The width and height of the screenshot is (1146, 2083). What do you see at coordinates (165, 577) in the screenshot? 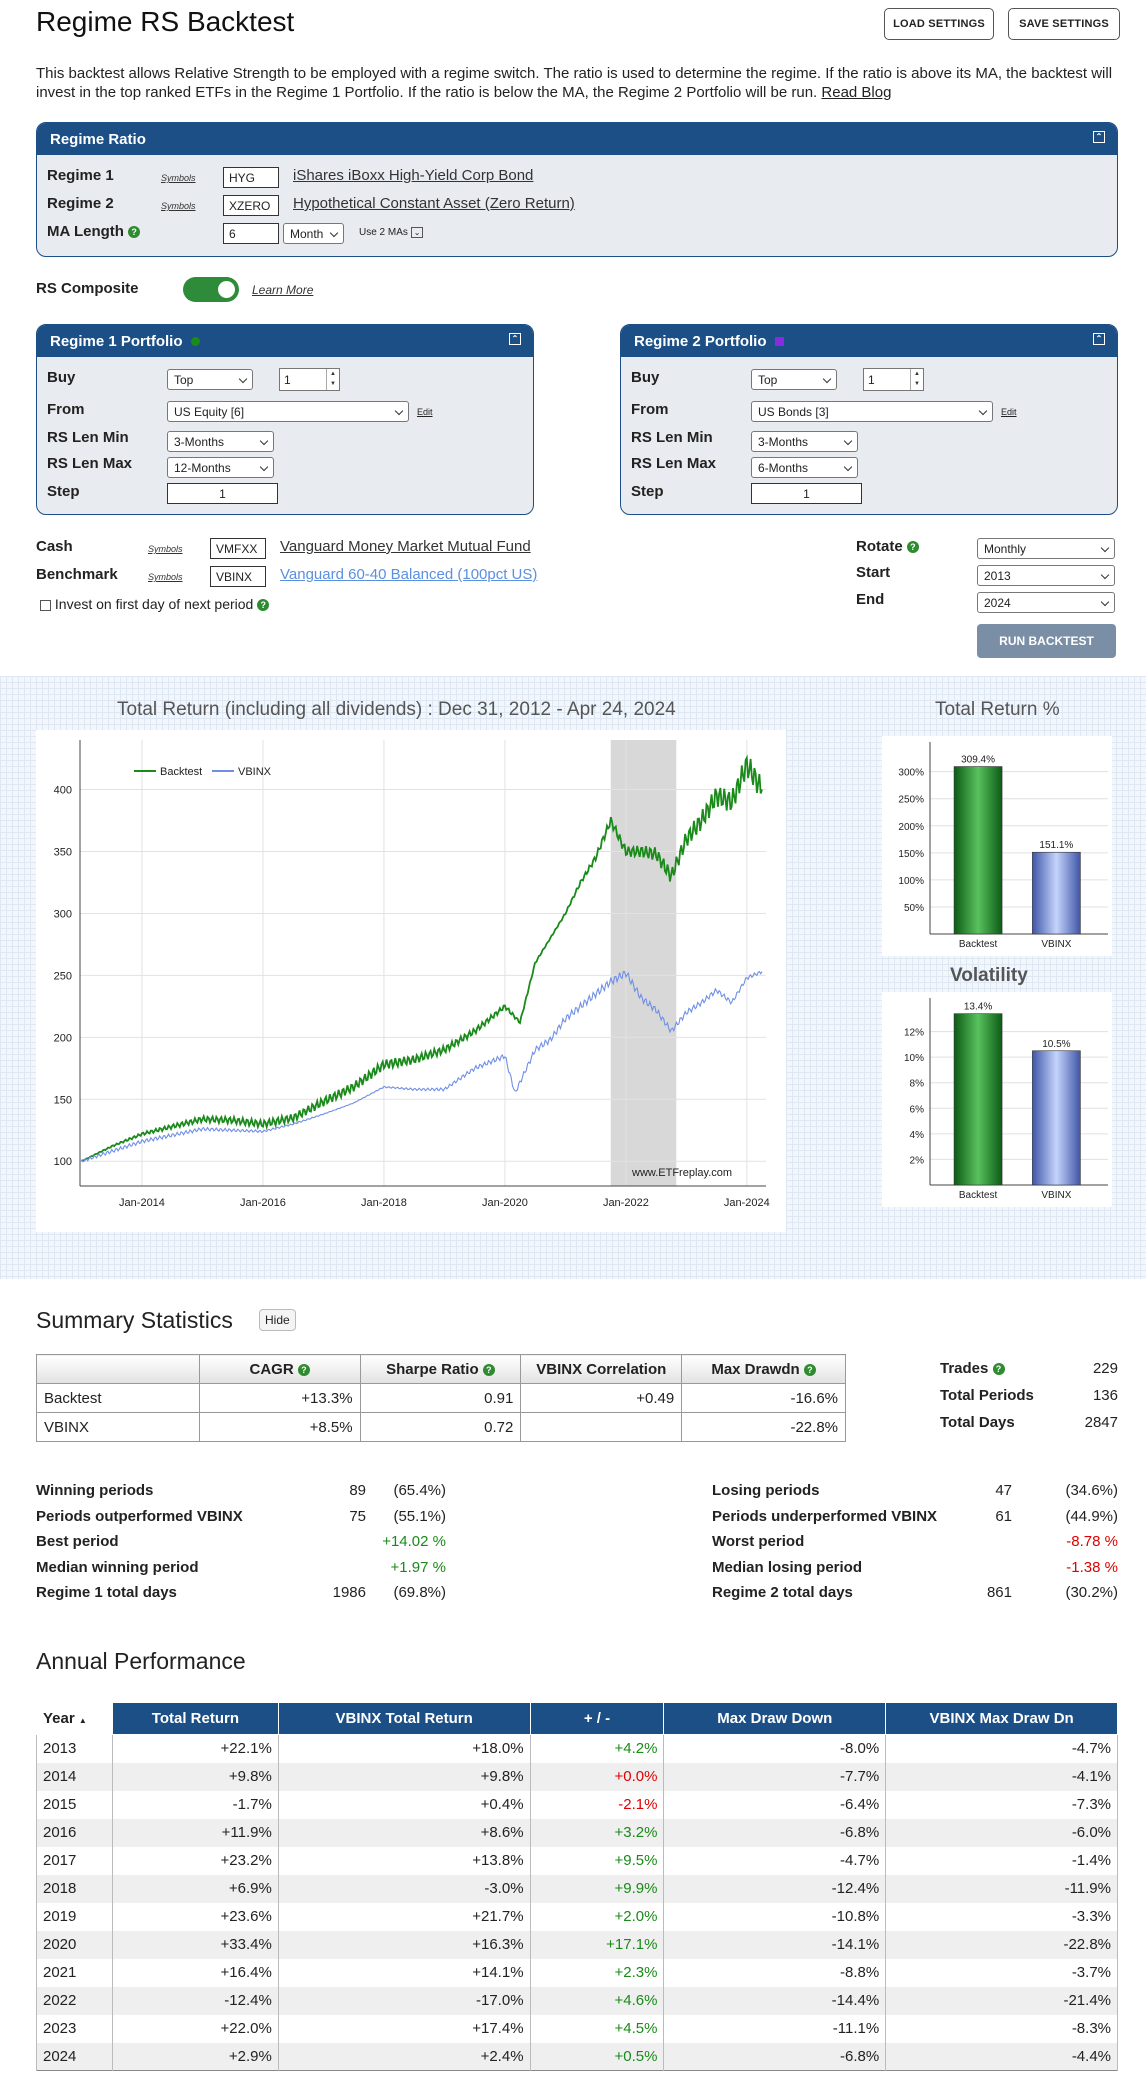
I see `benchmark-symbols-link: Symbols` at bounding box center [165, 577].